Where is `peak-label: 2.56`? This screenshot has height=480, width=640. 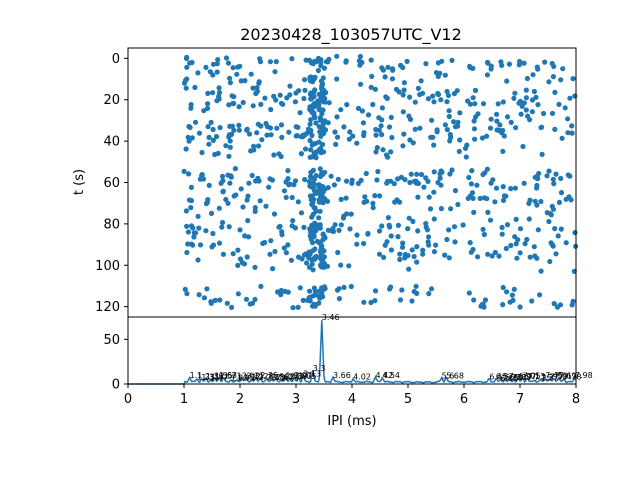 peak-label: 2.56 is located at coordinates (280, 377).